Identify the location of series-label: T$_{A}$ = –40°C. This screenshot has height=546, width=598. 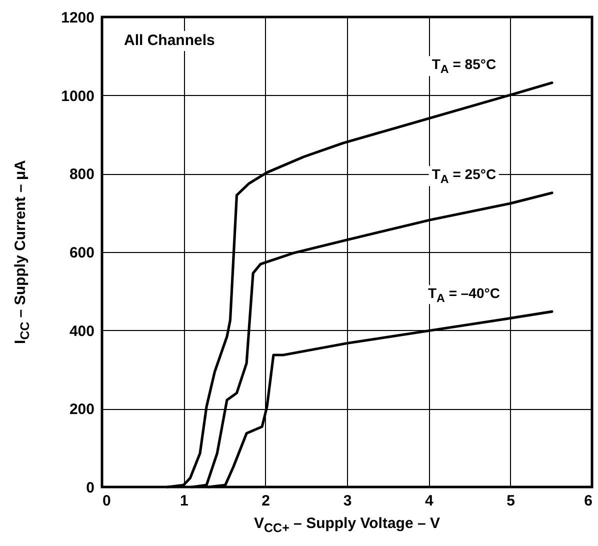
(463, 294).